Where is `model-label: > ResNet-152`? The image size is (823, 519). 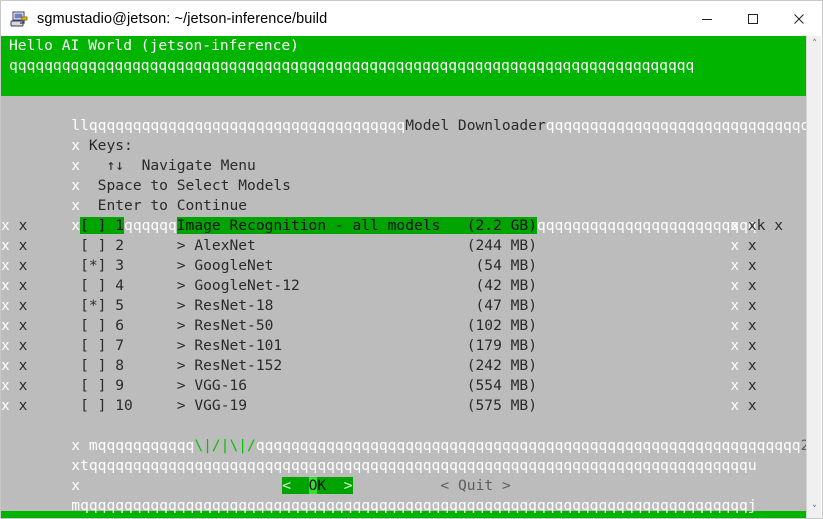
model-label: > ResNet-152 is located at coordinates (229, 365).